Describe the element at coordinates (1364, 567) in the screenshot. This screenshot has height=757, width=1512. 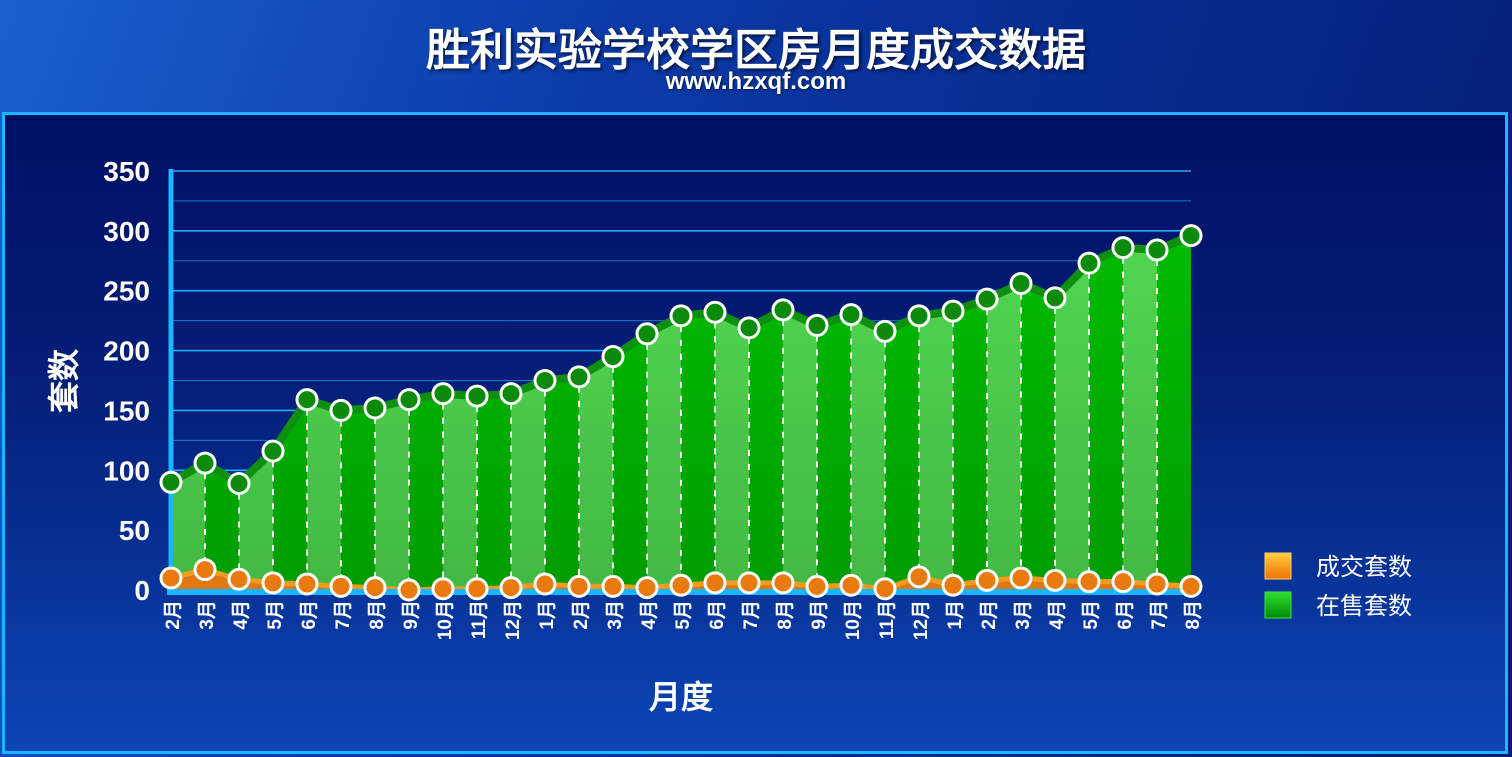
I see `legend-label: 成交套数` at that location.